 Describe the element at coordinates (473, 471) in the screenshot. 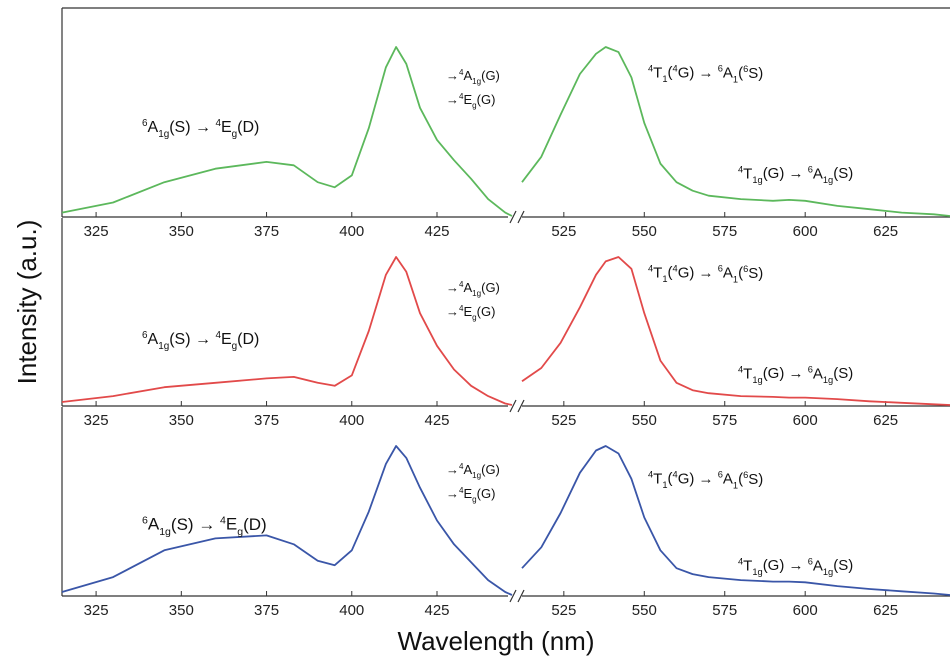

I see `panel-3-annotation-4A1g-G: →4A1g(G)` at that location.